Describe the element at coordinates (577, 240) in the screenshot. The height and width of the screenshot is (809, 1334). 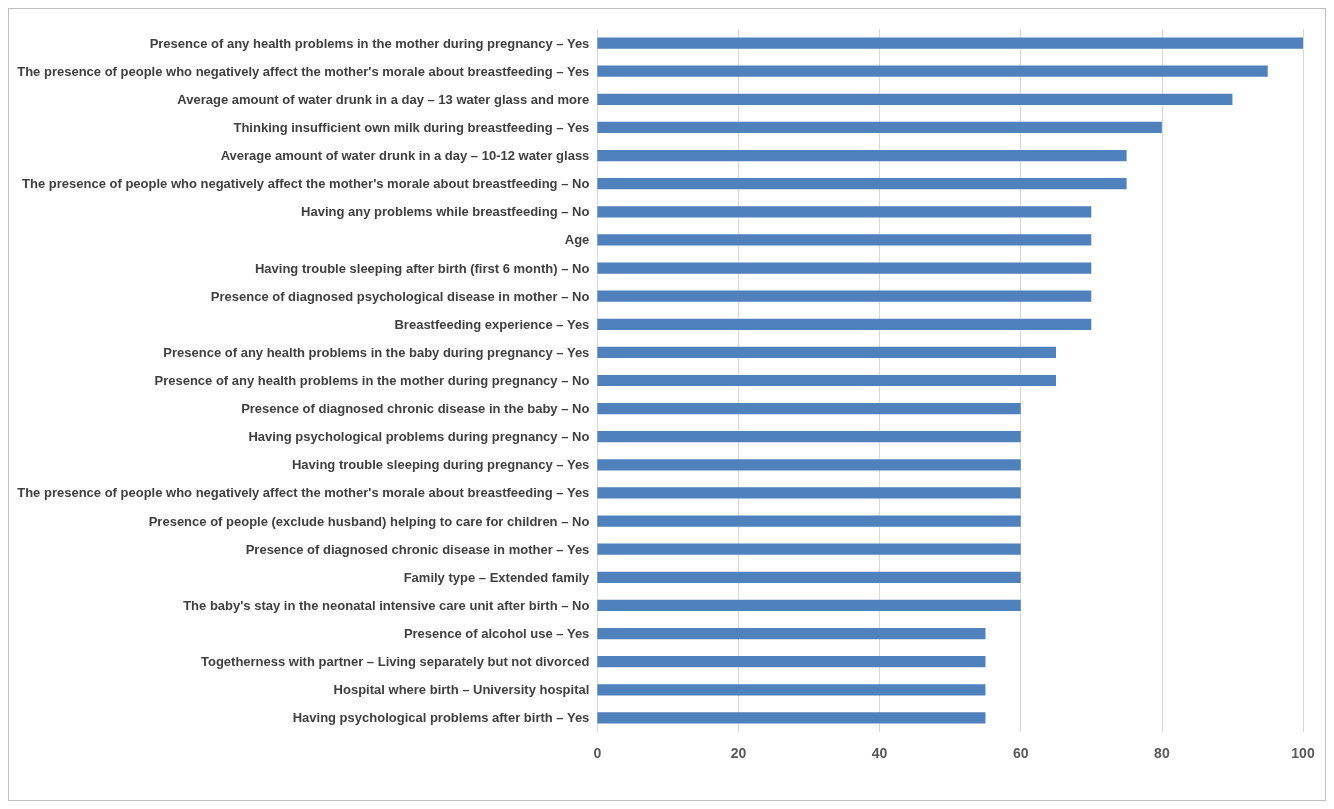
I see `y-tick-label: Age` at that location.